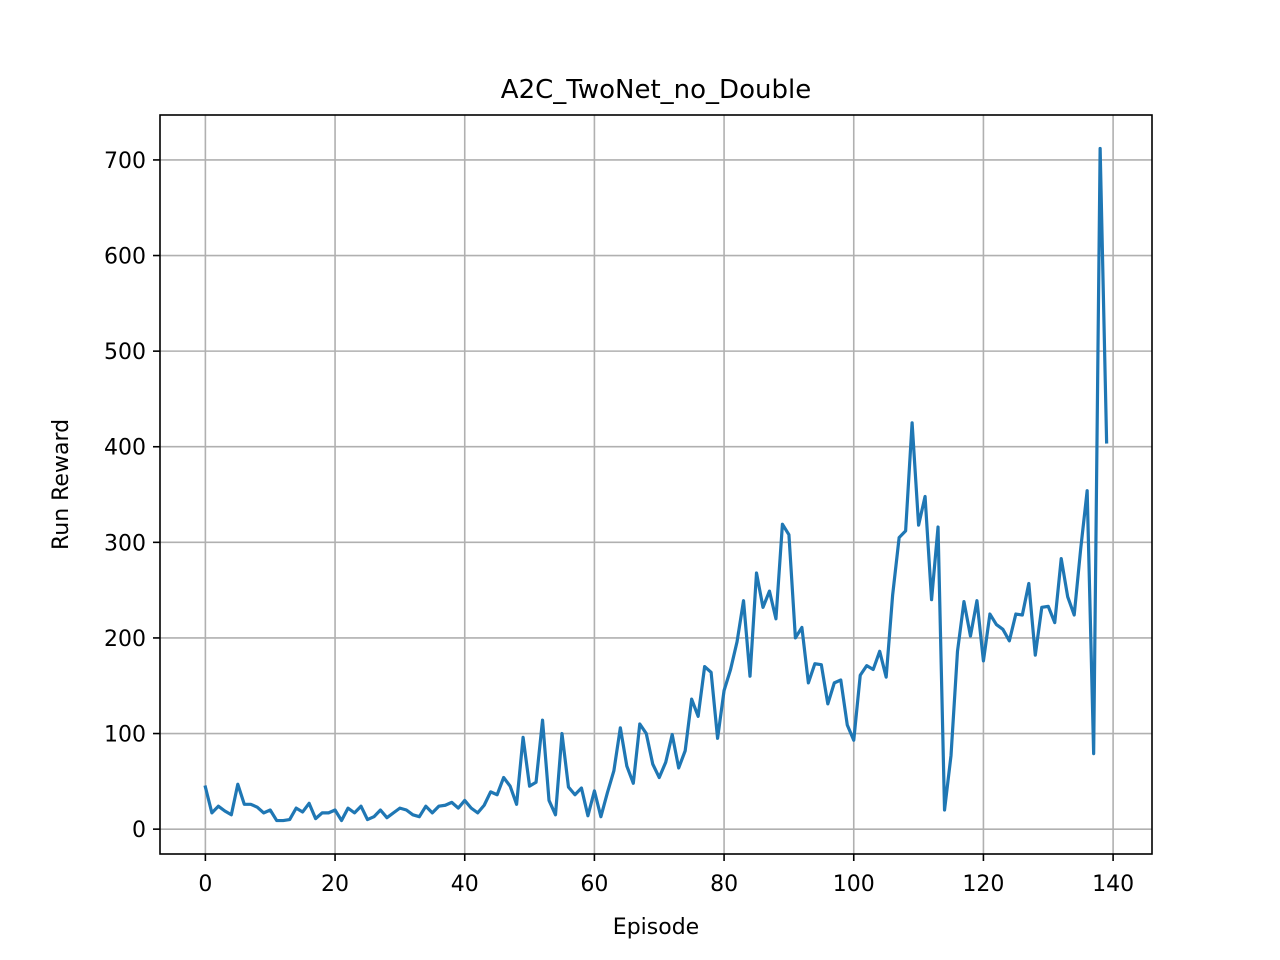 The height and width of the screenshot is (960, 1280). Describe the element at coordinates (125, 257) in the screenshot. I see `y-tick-label: 600` at that location.